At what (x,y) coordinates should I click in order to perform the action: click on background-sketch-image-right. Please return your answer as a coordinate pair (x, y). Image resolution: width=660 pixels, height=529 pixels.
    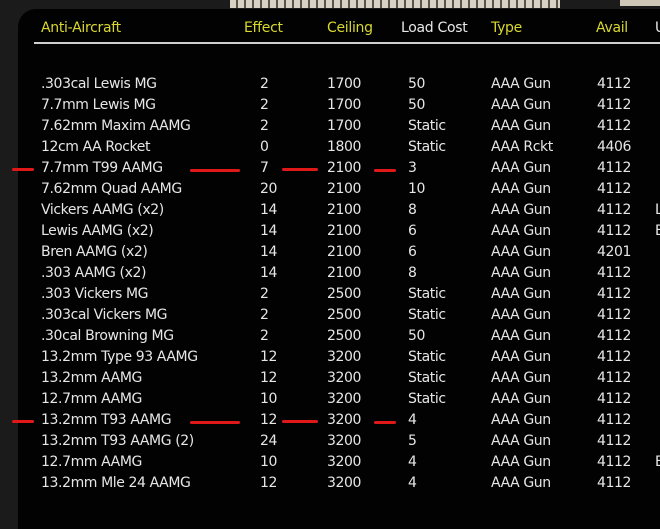
    Looking at the image, I should click on (640, 3).